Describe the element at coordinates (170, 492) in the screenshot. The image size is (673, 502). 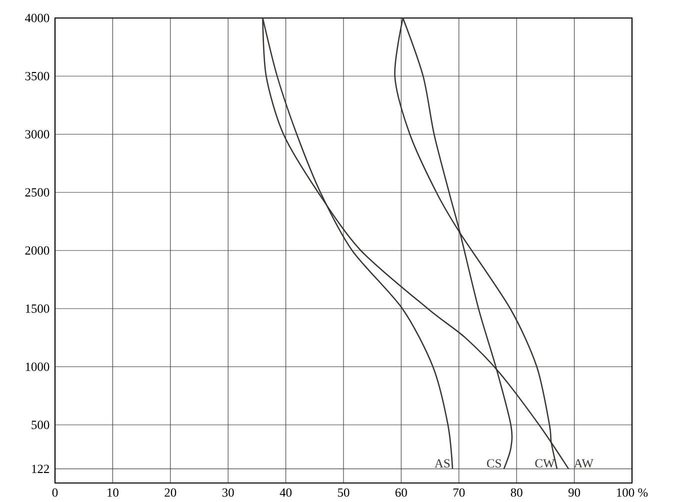
I see `x-tick-label: 20` at that location.